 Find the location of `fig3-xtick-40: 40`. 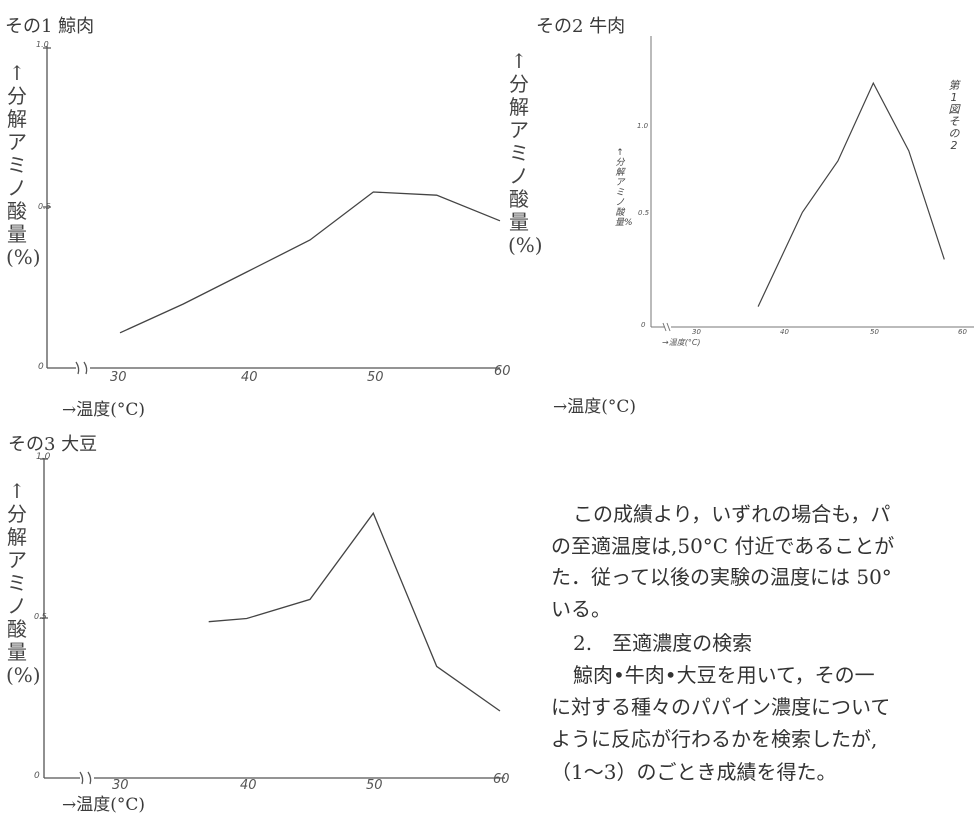

fig3-xtick-40: 40 is located at coordinates (248, 785).